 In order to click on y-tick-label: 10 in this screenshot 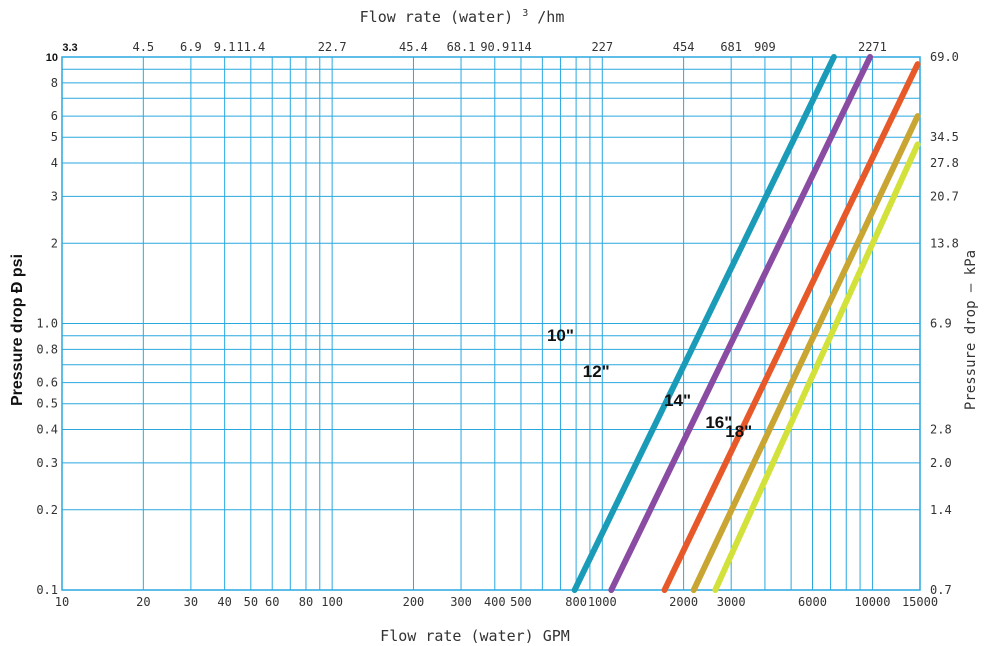, I will do `click(52, 58)`.